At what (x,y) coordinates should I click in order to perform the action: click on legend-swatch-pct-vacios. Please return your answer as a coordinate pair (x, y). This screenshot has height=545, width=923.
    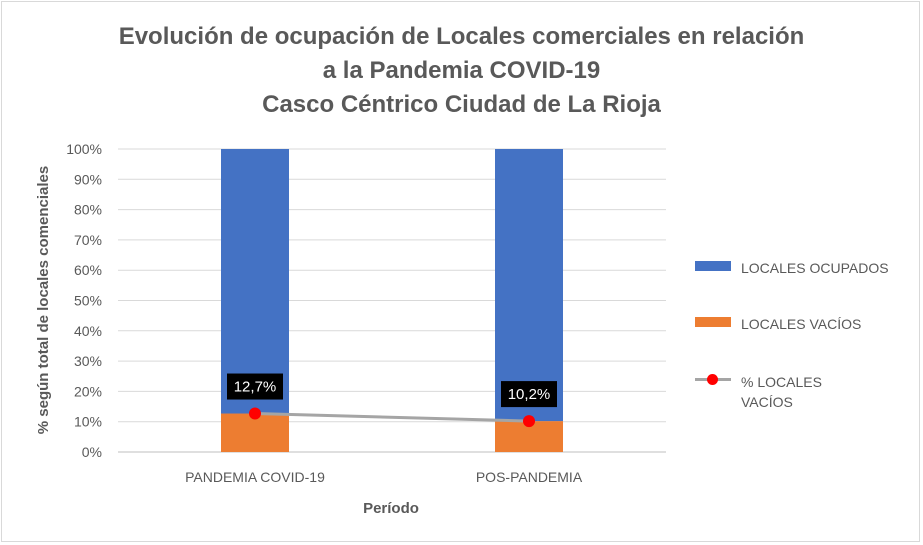
    Looking at the image, I should click on (713, 380).